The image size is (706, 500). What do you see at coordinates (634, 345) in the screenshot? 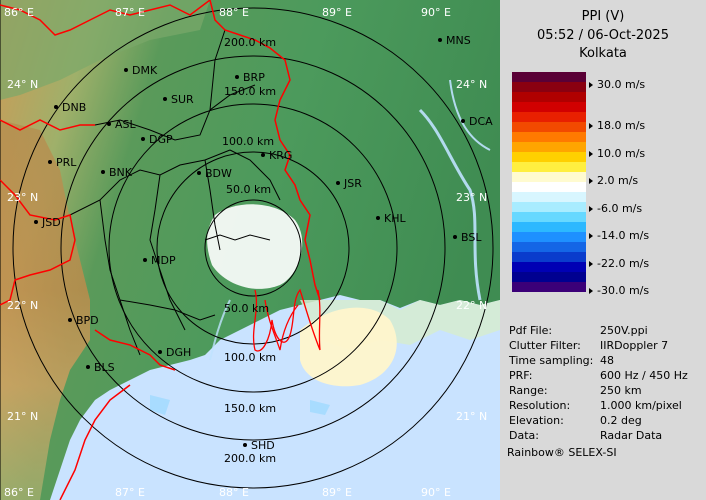
I see `info-value: IIRDoppler 7` at bounding box center [634, 345].